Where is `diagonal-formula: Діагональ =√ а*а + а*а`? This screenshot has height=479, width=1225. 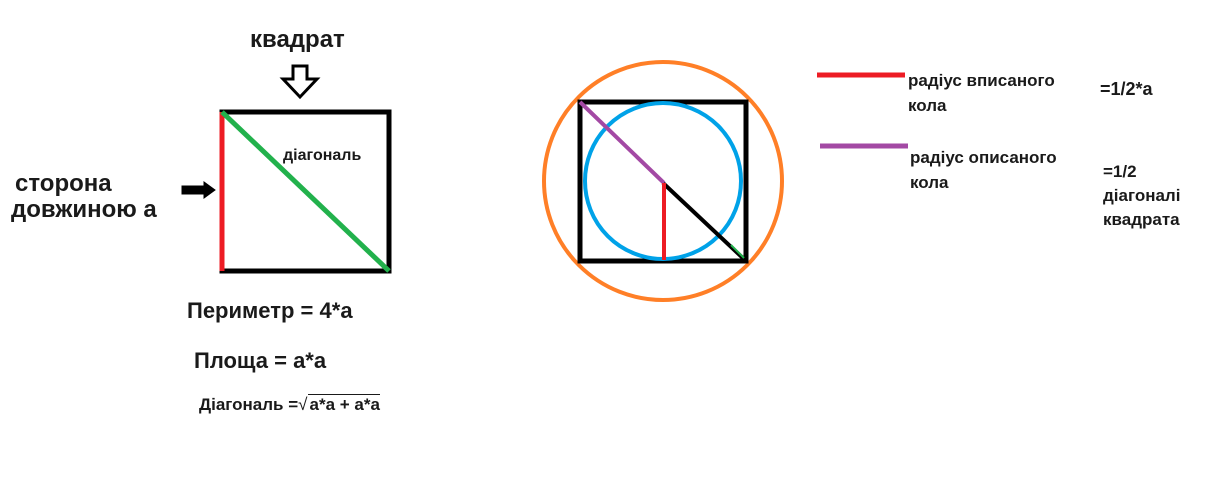
diagonal-formula: Діагональ =√ а*а + а*а is located at coordinates (289, 404).